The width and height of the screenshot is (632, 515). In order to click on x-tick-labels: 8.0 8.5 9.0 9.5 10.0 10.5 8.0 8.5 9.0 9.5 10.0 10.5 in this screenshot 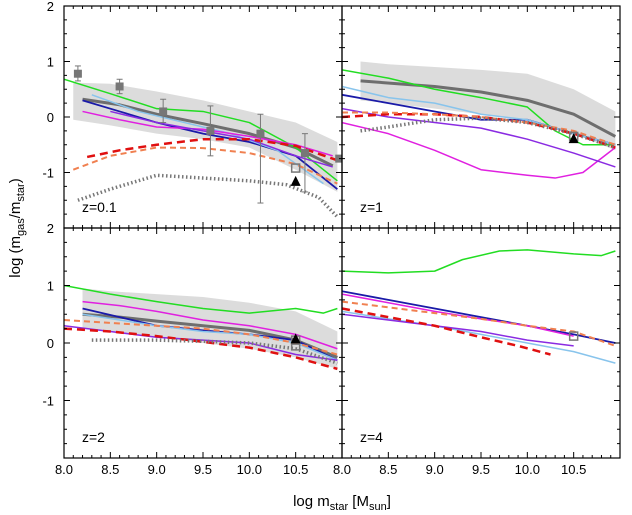, I will do `click(320, 469)`.